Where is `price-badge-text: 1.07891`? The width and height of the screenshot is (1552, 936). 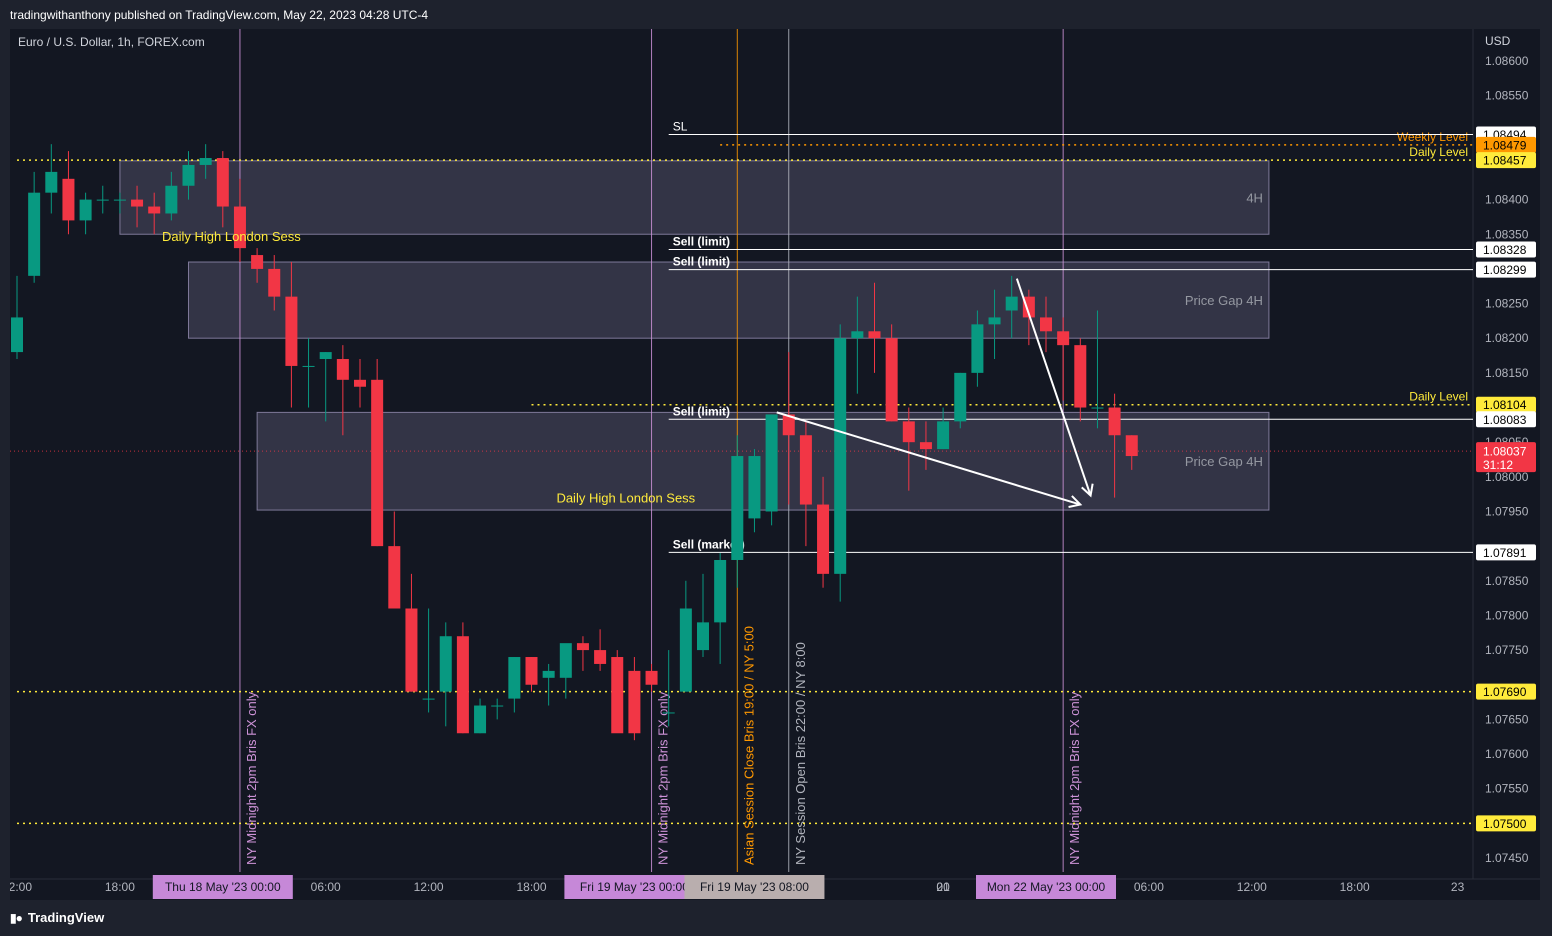
price-badge-text: 1.07891 is located at coordinates (1505, 553).